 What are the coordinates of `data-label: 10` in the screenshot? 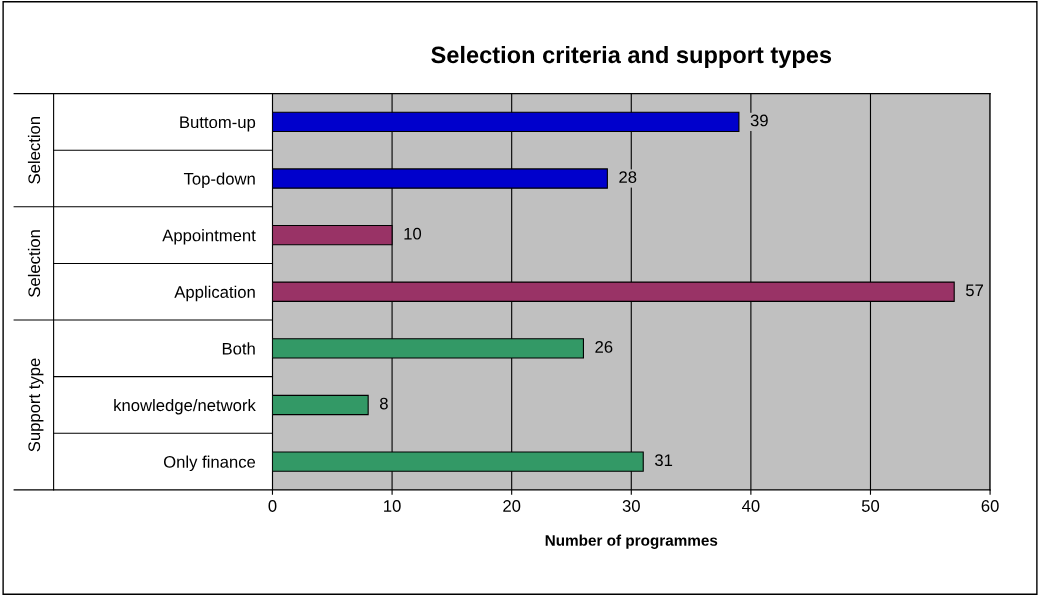 It's located at (413, 233).